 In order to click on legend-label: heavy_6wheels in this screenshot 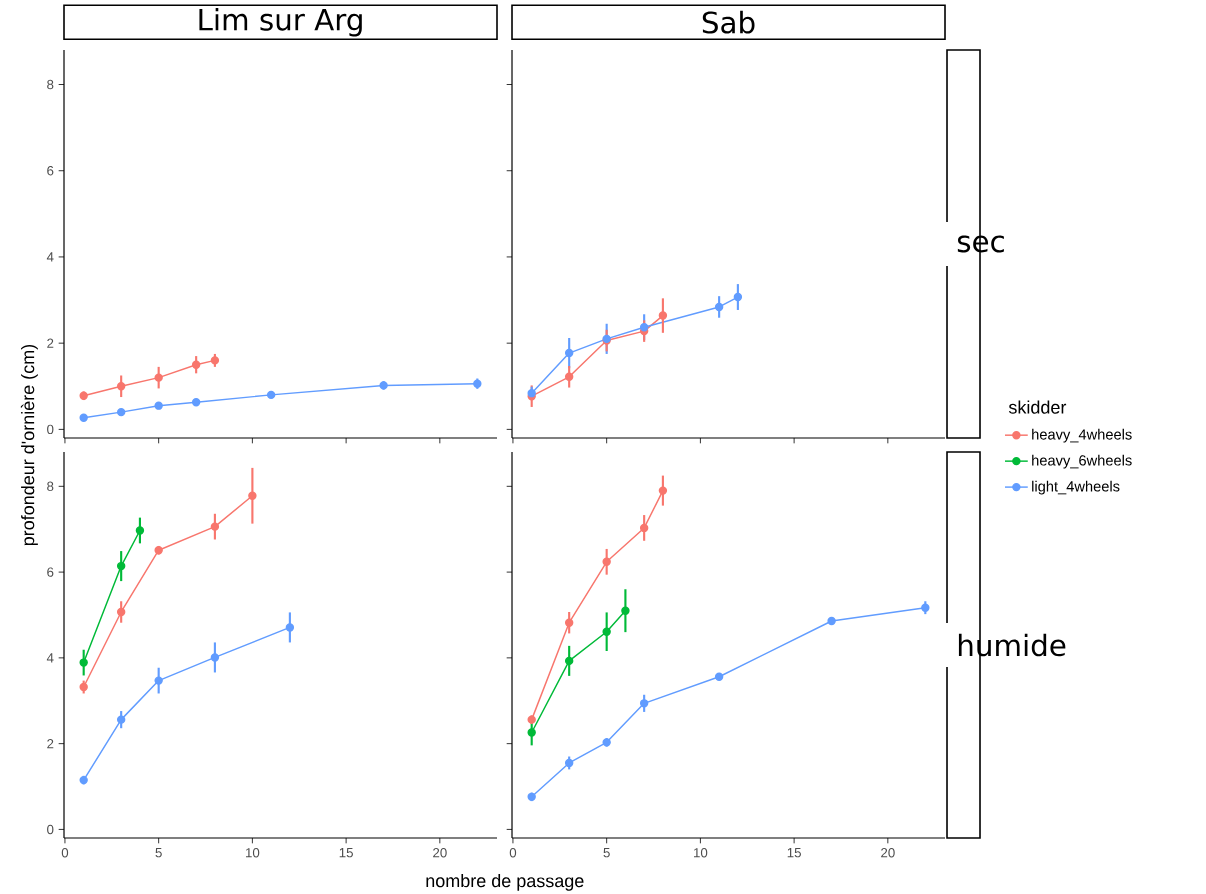, I will do `click(1082, 461)`.